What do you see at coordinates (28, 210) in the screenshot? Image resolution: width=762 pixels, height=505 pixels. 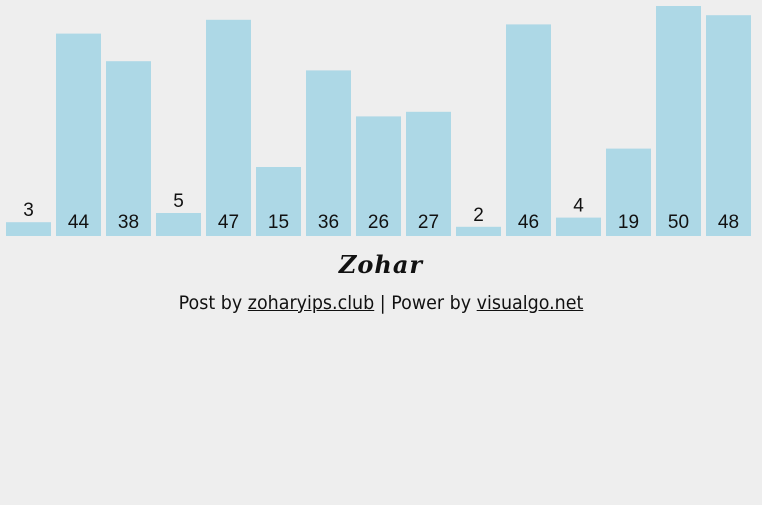 I see `bar-label-0: 3` at bounding box center [28, 210].